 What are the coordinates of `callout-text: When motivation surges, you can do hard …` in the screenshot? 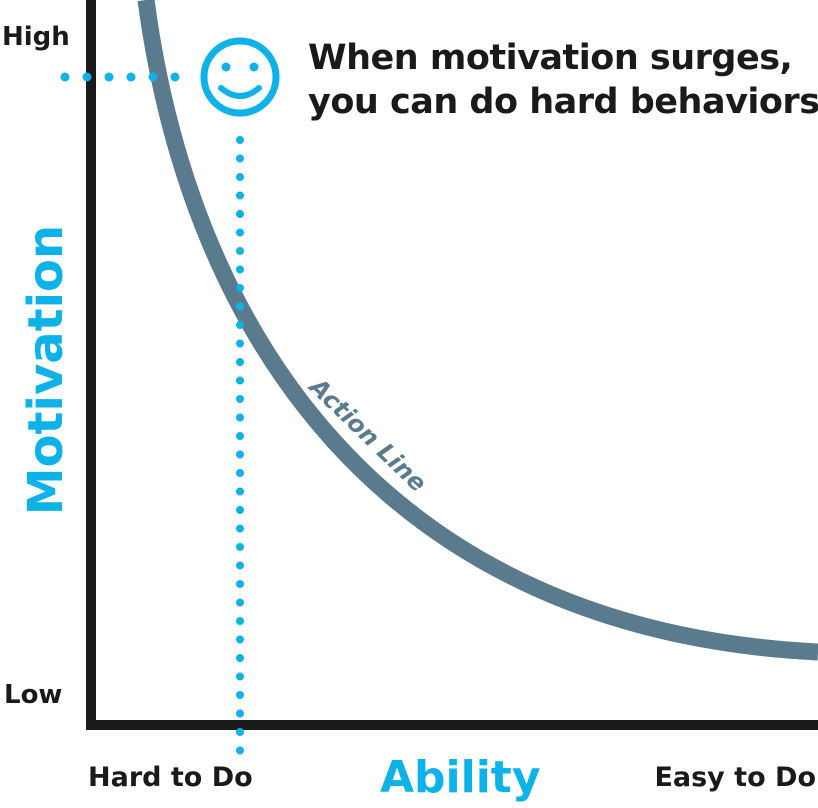 It's located at (563, 80).